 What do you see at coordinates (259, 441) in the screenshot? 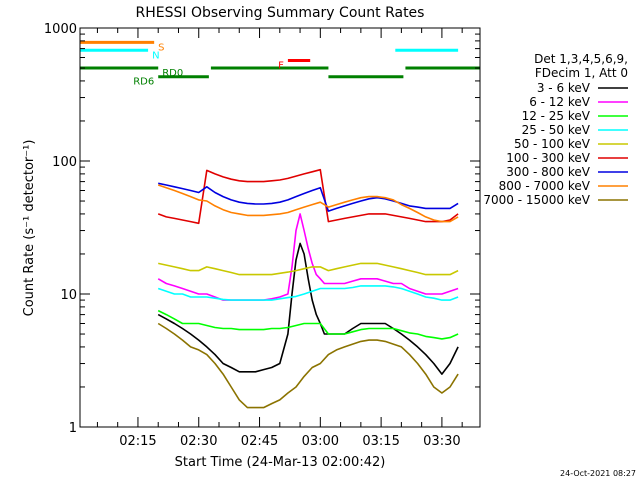
I see `x-tick-label: 02:45` at bounding box center [259, 441].